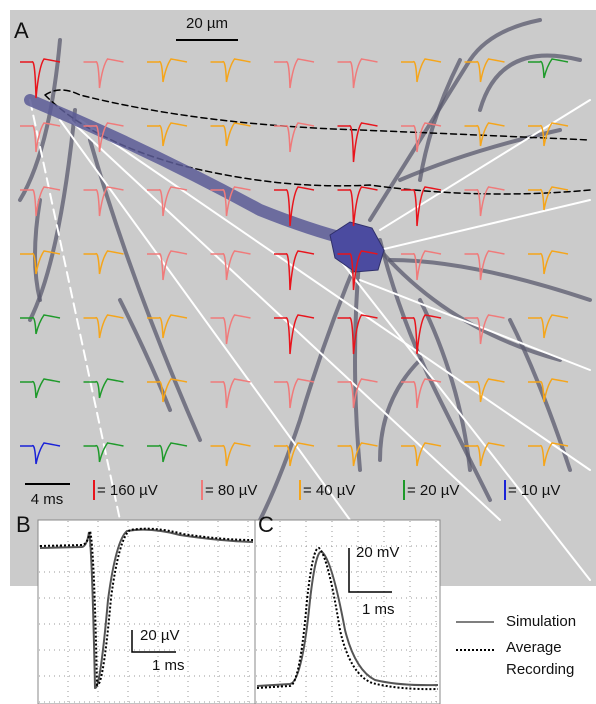 The height and width of the screenshot is (704, 596). Describe the element at coordinates (127, 490) in the screenshot. I see `legend-label: = 160 µV` at that location.